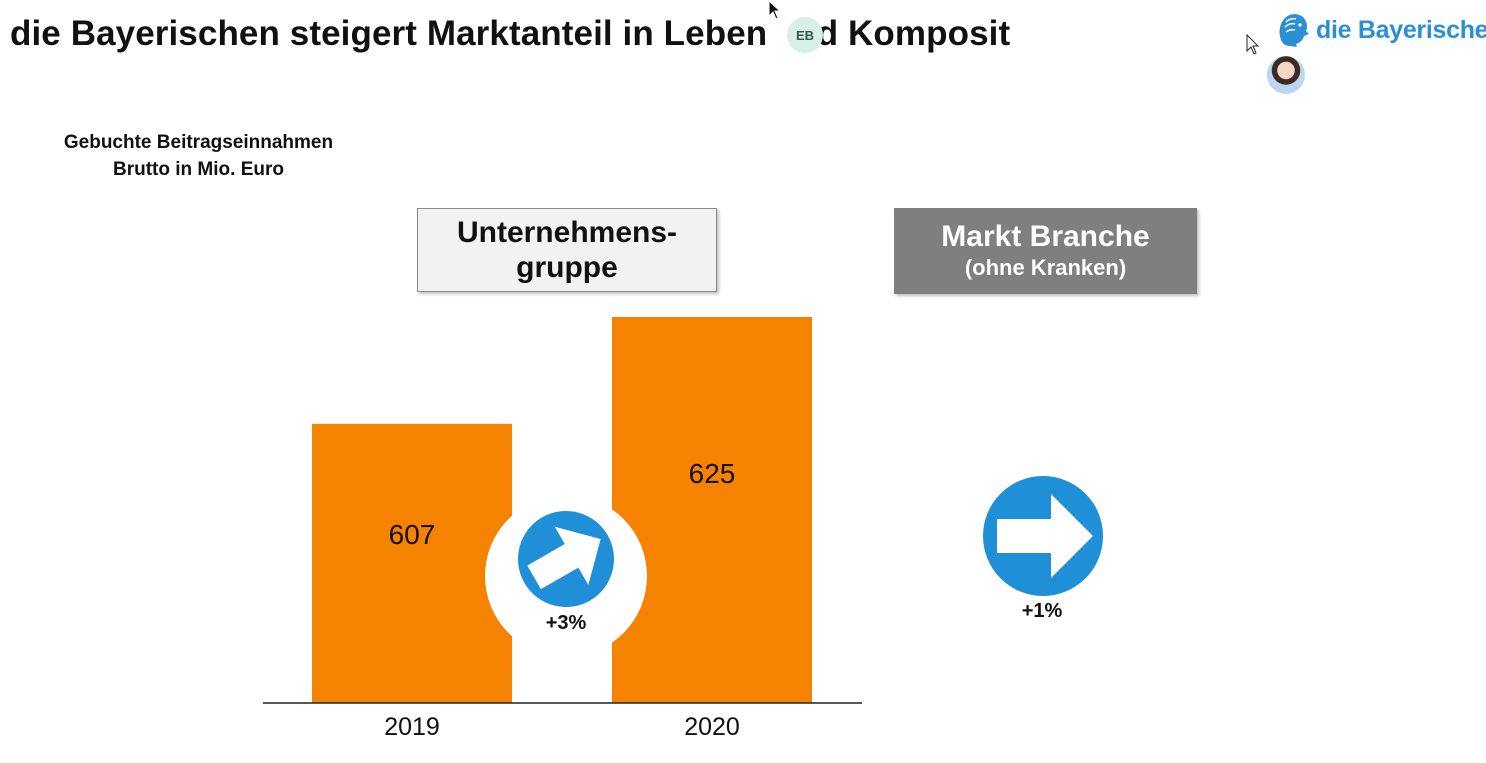 This screenshot has height=763, width=1486. Describe the element at coordinates (1042, 611) in the screenshot. I see `market-growth-label: +1%` at that location.